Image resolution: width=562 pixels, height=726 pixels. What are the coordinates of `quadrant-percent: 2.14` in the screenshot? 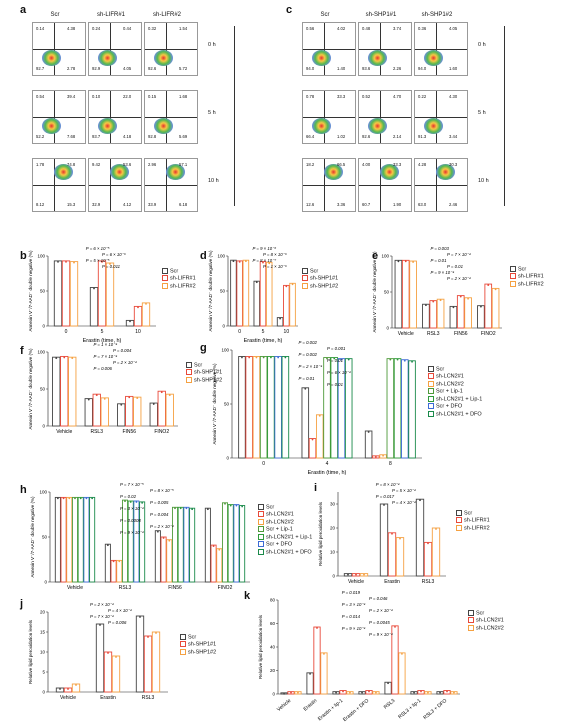 It's located at (397, 136).